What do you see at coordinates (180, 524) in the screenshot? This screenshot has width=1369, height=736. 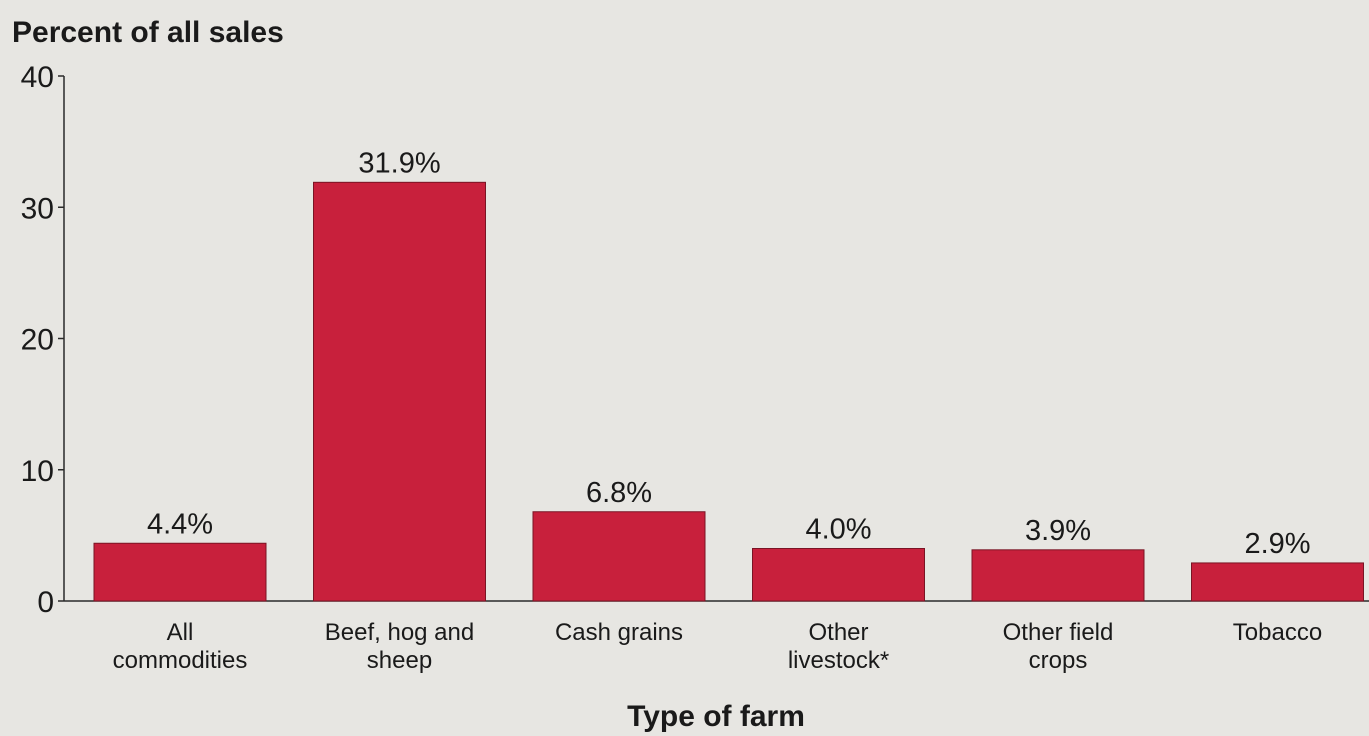 I see `bar-value-label: 4.4%` at bounding box center [180, 524].